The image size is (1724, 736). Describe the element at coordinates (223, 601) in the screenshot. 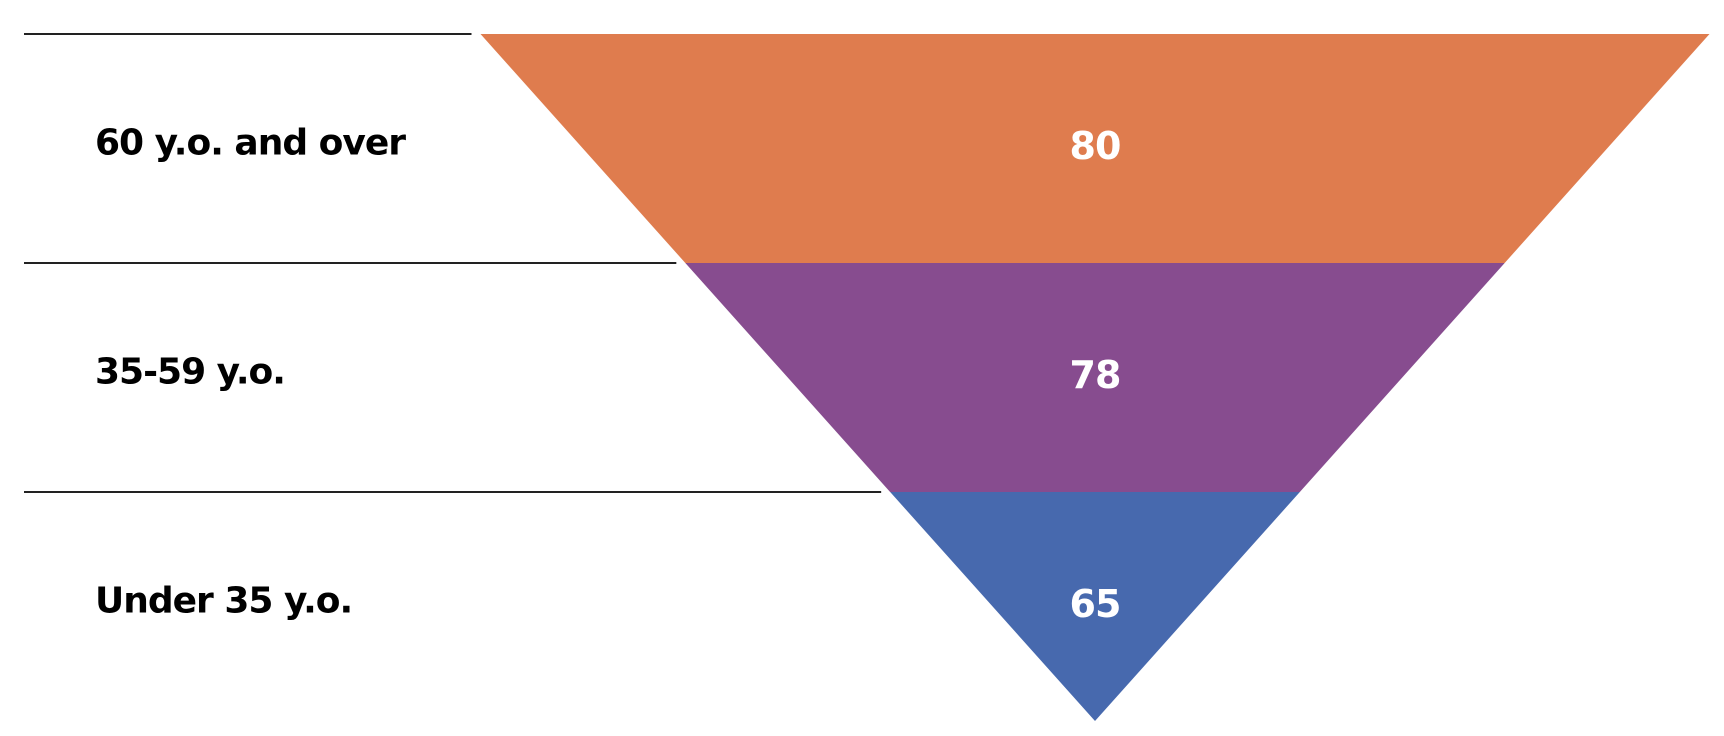

I see `category-label: Under 35 y.o.` at that location.